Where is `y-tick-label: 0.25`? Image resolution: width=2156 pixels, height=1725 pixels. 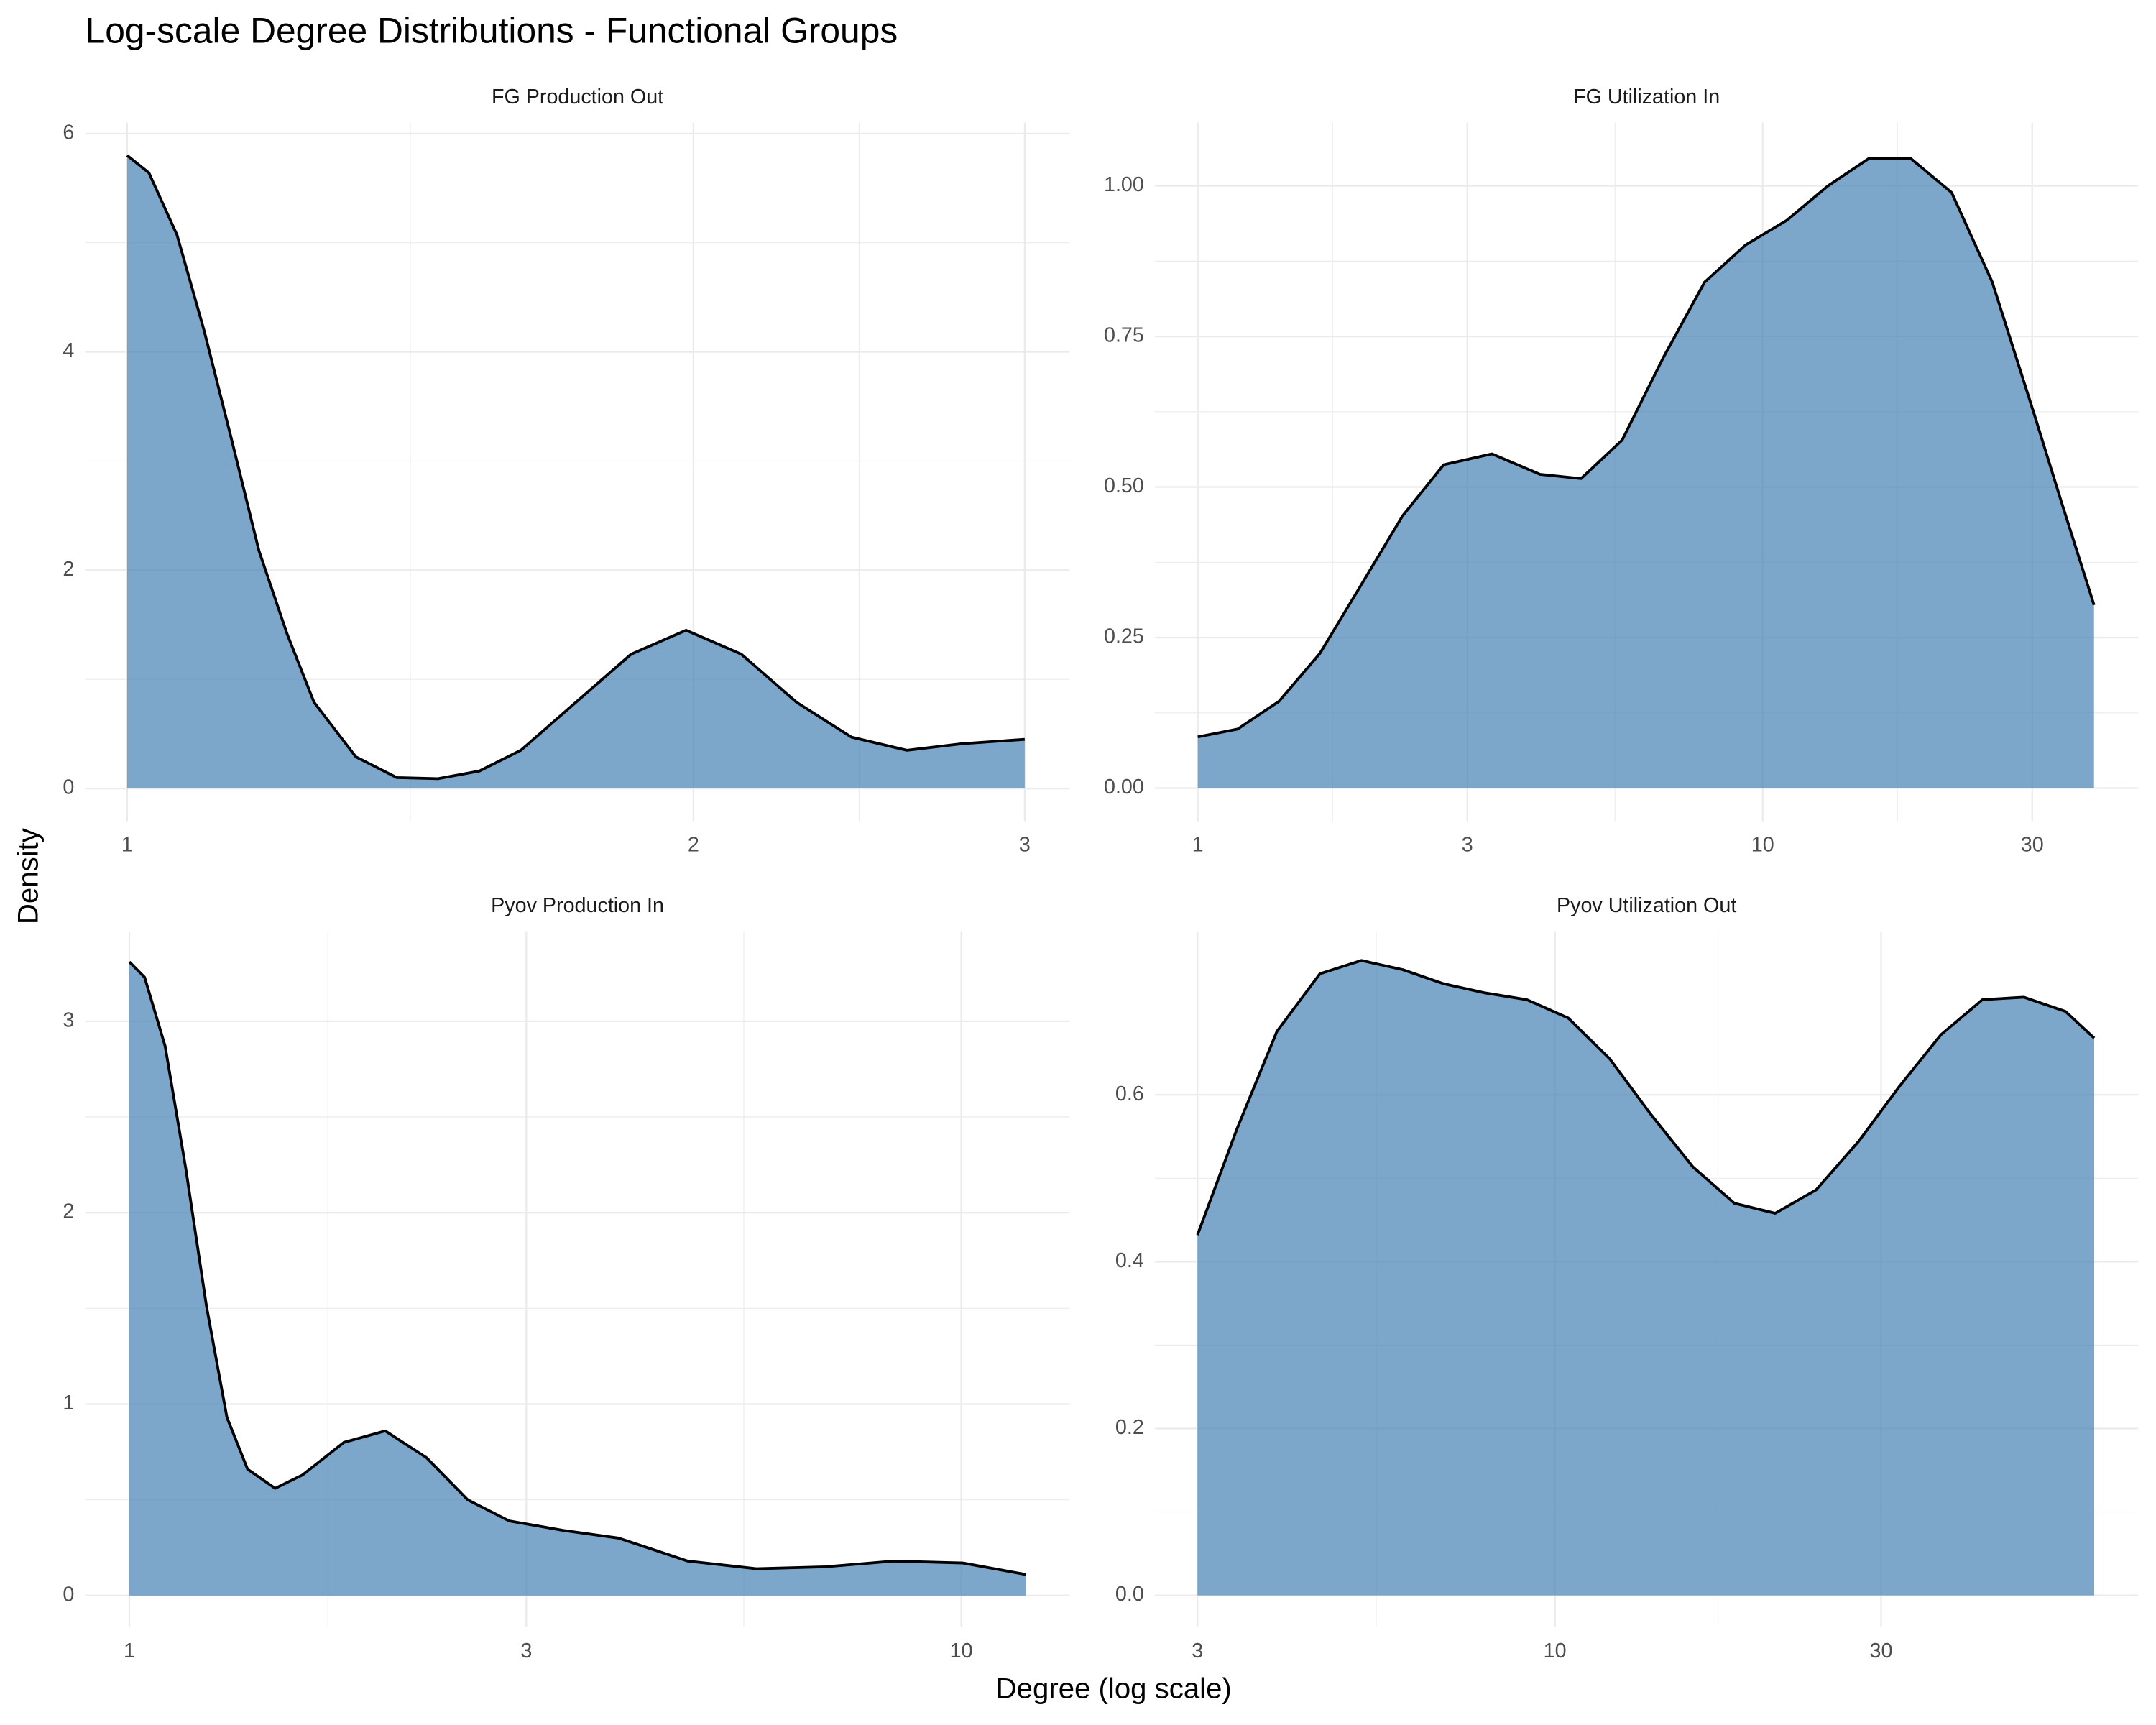
y-tick-label: 0.25 is located at coordinates (1124, 636).